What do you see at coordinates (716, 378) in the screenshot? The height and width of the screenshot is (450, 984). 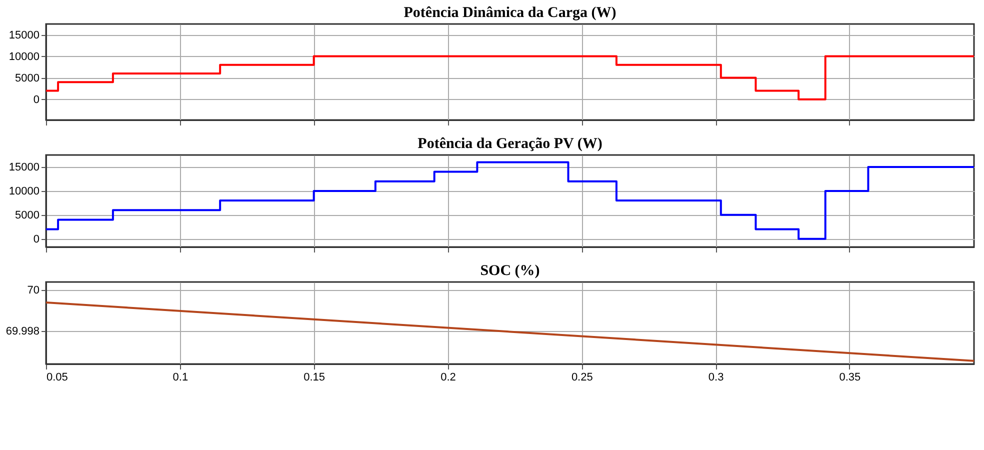 I see `x-tick-label: 0.3` at bounding box center [716, 378].